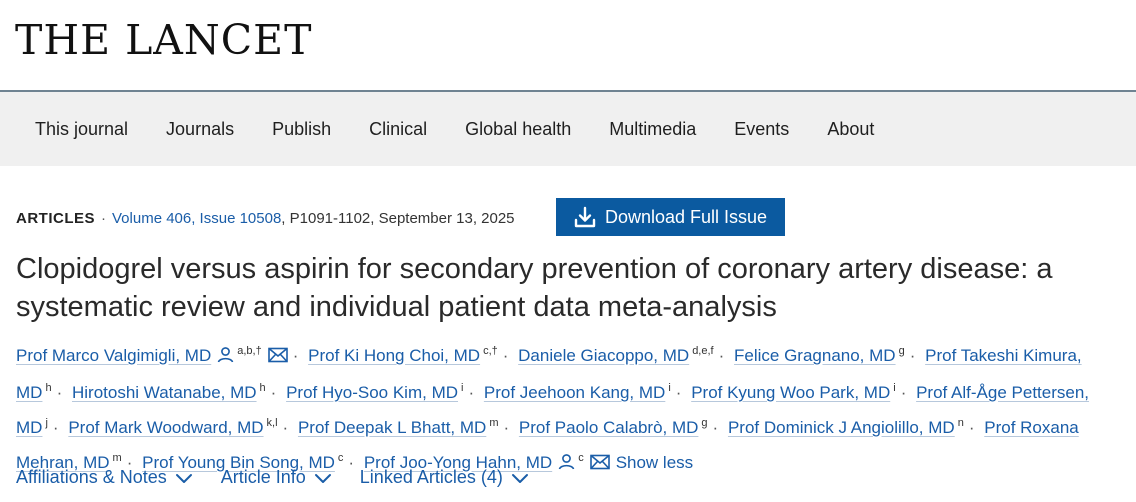  What do you see at coordinates (815, 355) in the screenshot?
I see `author-link: Felice Gragnano, MD` at bounding box center [815, 355].